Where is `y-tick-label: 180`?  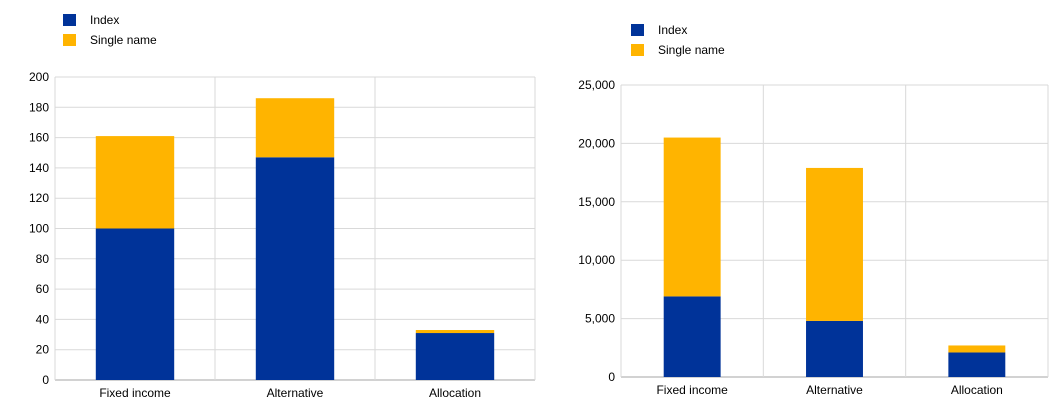 y-tick-label: 180 is located at coordinates (39, 107).